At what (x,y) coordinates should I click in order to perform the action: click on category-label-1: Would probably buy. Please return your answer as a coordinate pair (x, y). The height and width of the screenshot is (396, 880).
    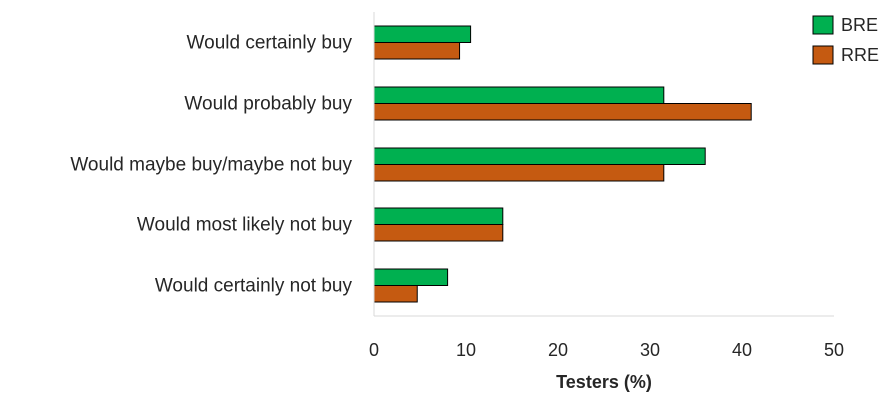
    Looking at the image, I should click on (268, 104).